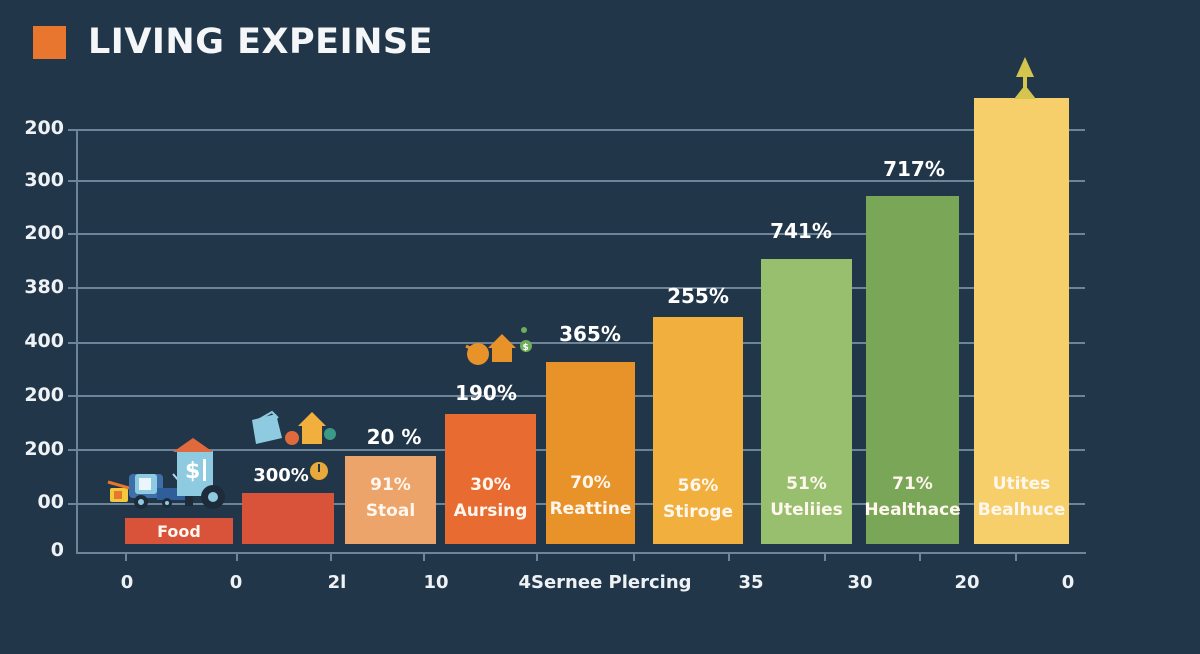 Image resolution: width=1200 pixels, height=654 pixels. I want to click on x-tick-label: 2l, so click(337, 582).